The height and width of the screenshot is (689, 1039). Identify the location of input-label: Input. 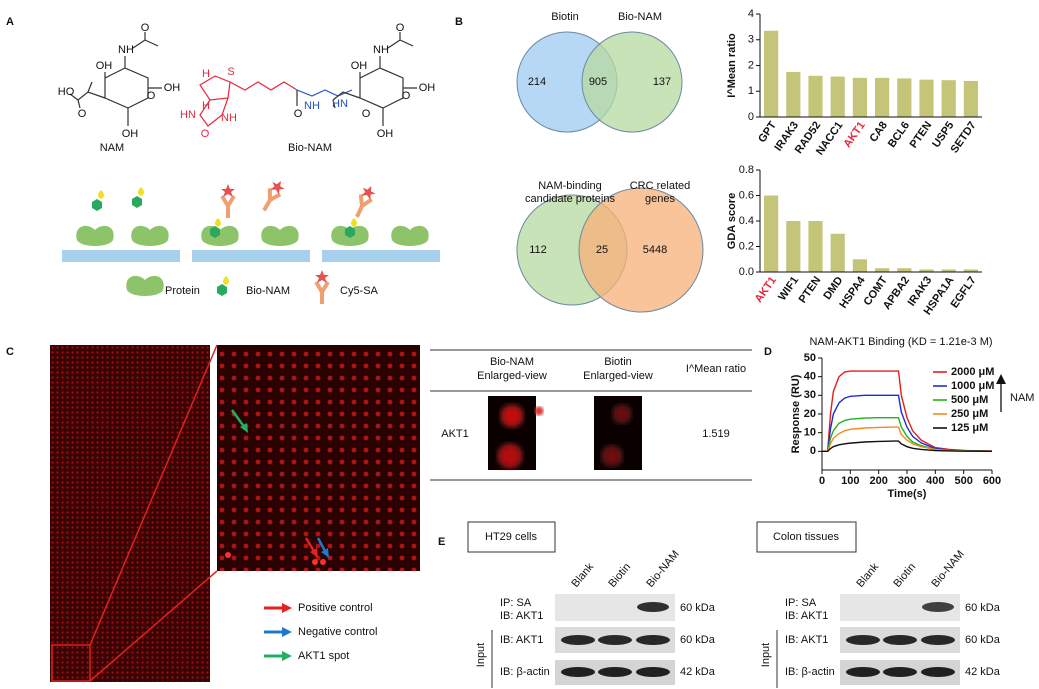
(766, 655).